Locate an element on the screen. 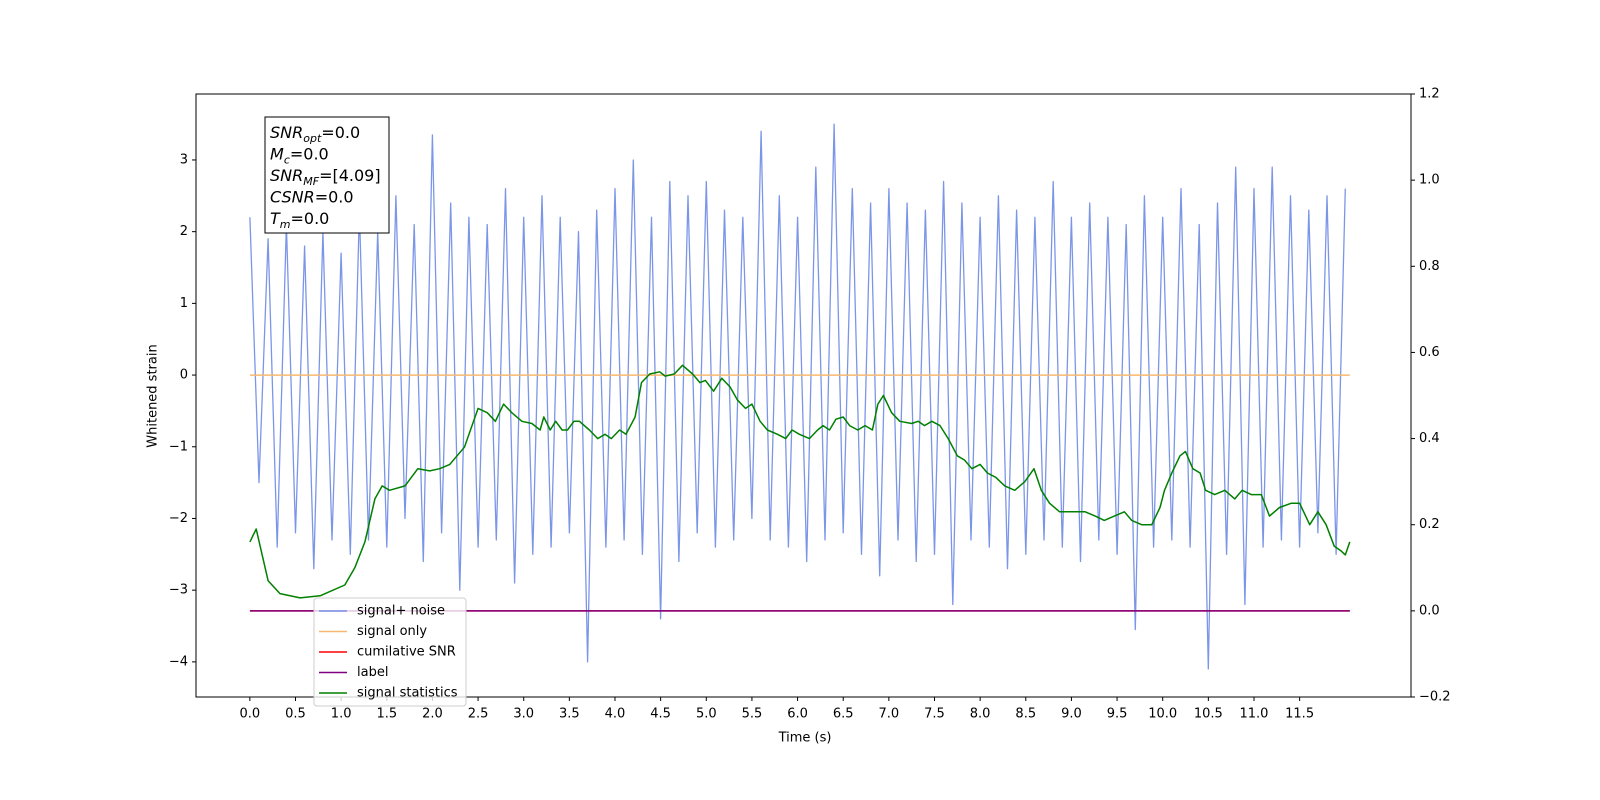  annotation: SNRMF=[4.09] is located at coordinates (325, 177).